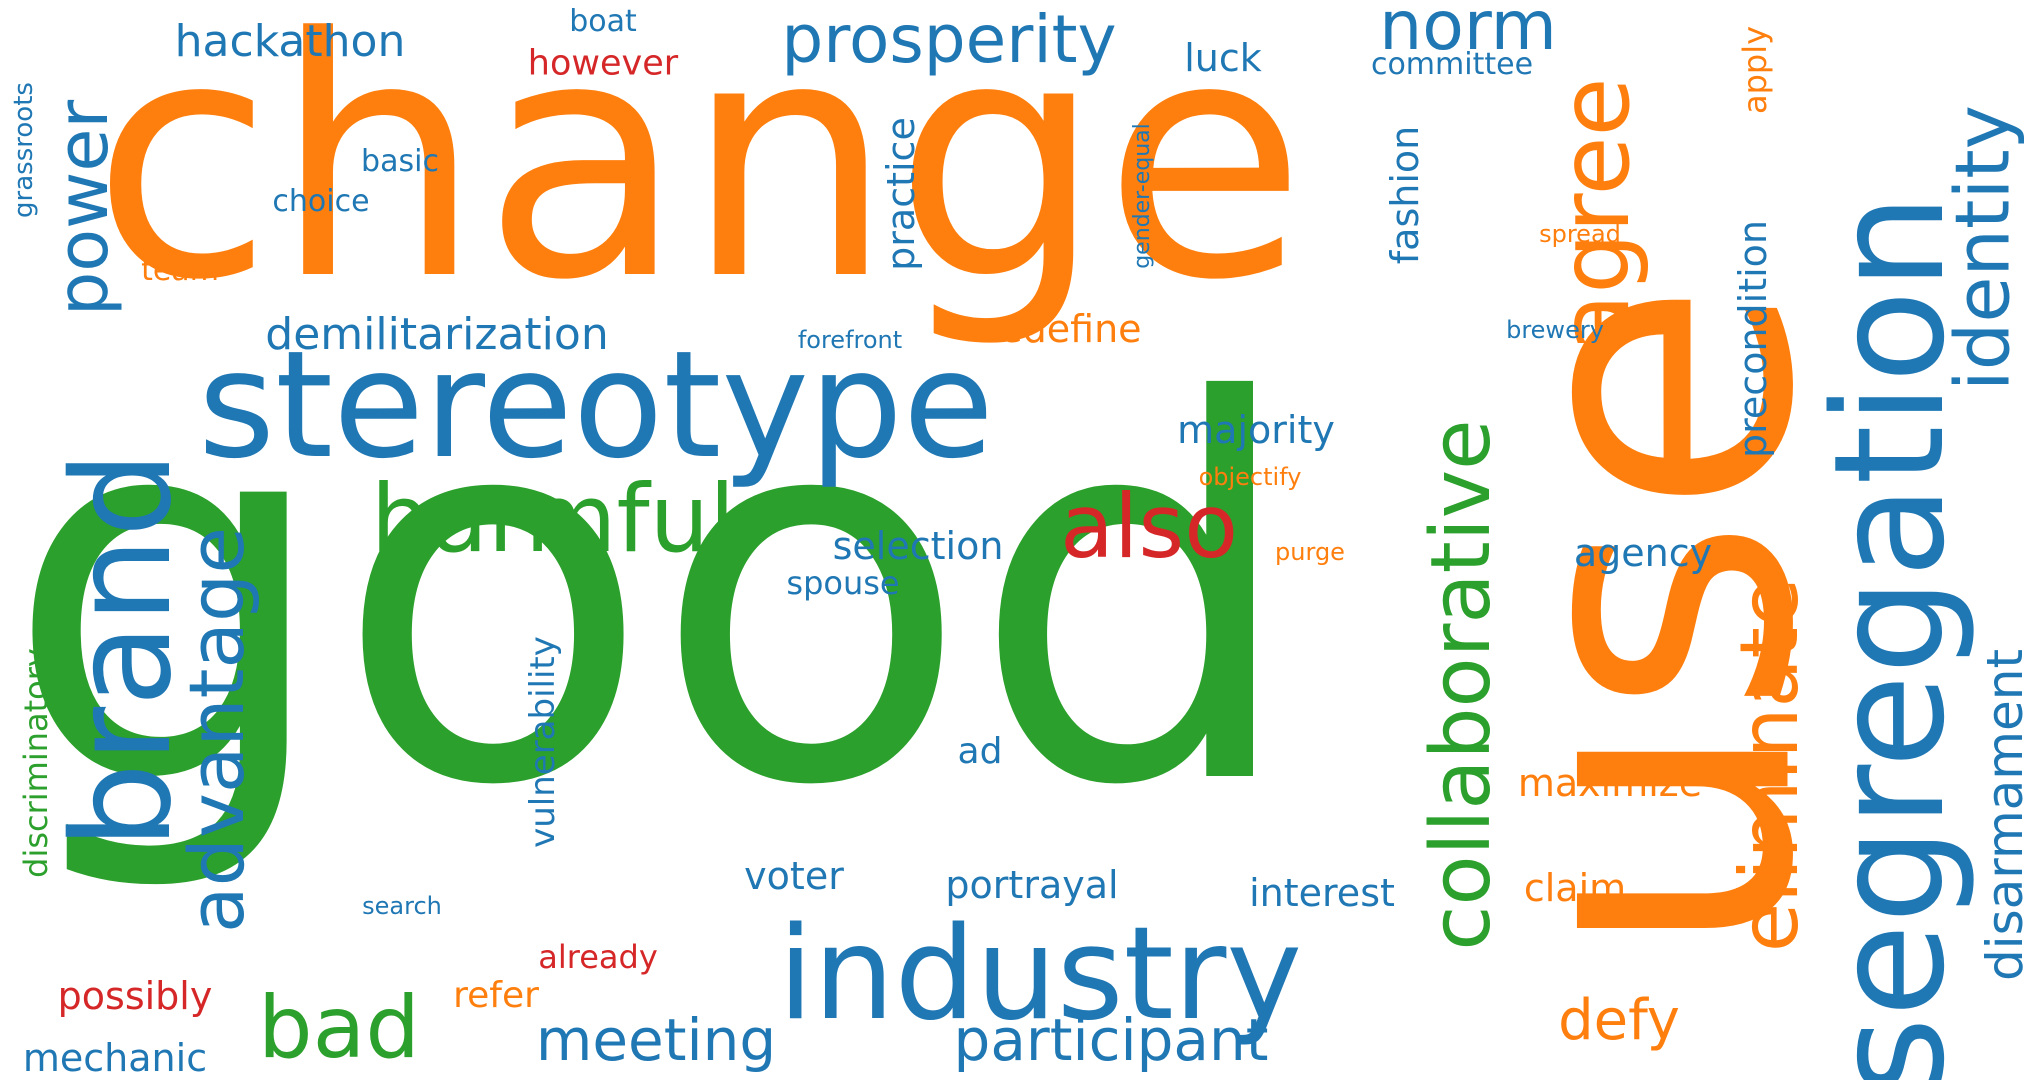 This screenshot has width=2040, height=1080. What do you see at coordinates (1322, 893) in the screenshot?
I see `word-interest: interest` at bounding box center [1322, 893].